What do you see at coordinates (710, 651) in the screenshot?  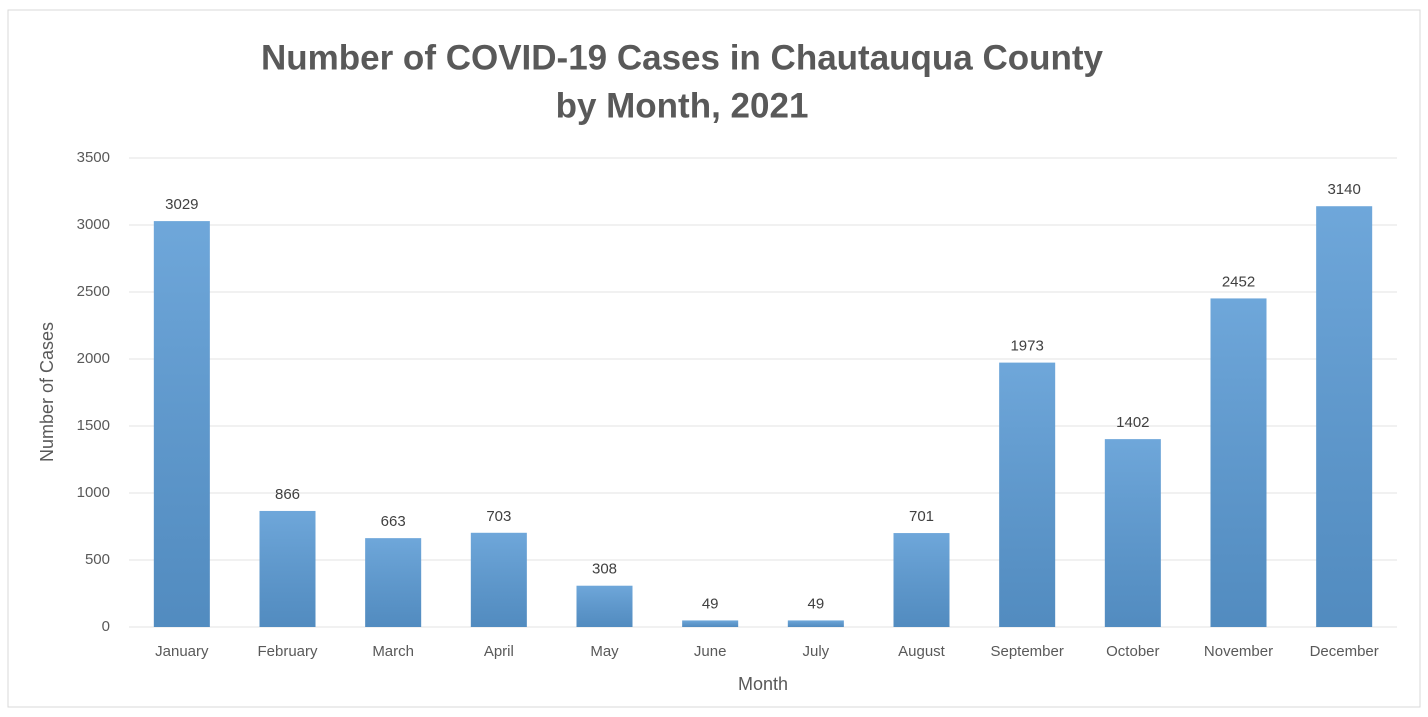 I see `x-tick-label: June` at bounding box center [710, 651].